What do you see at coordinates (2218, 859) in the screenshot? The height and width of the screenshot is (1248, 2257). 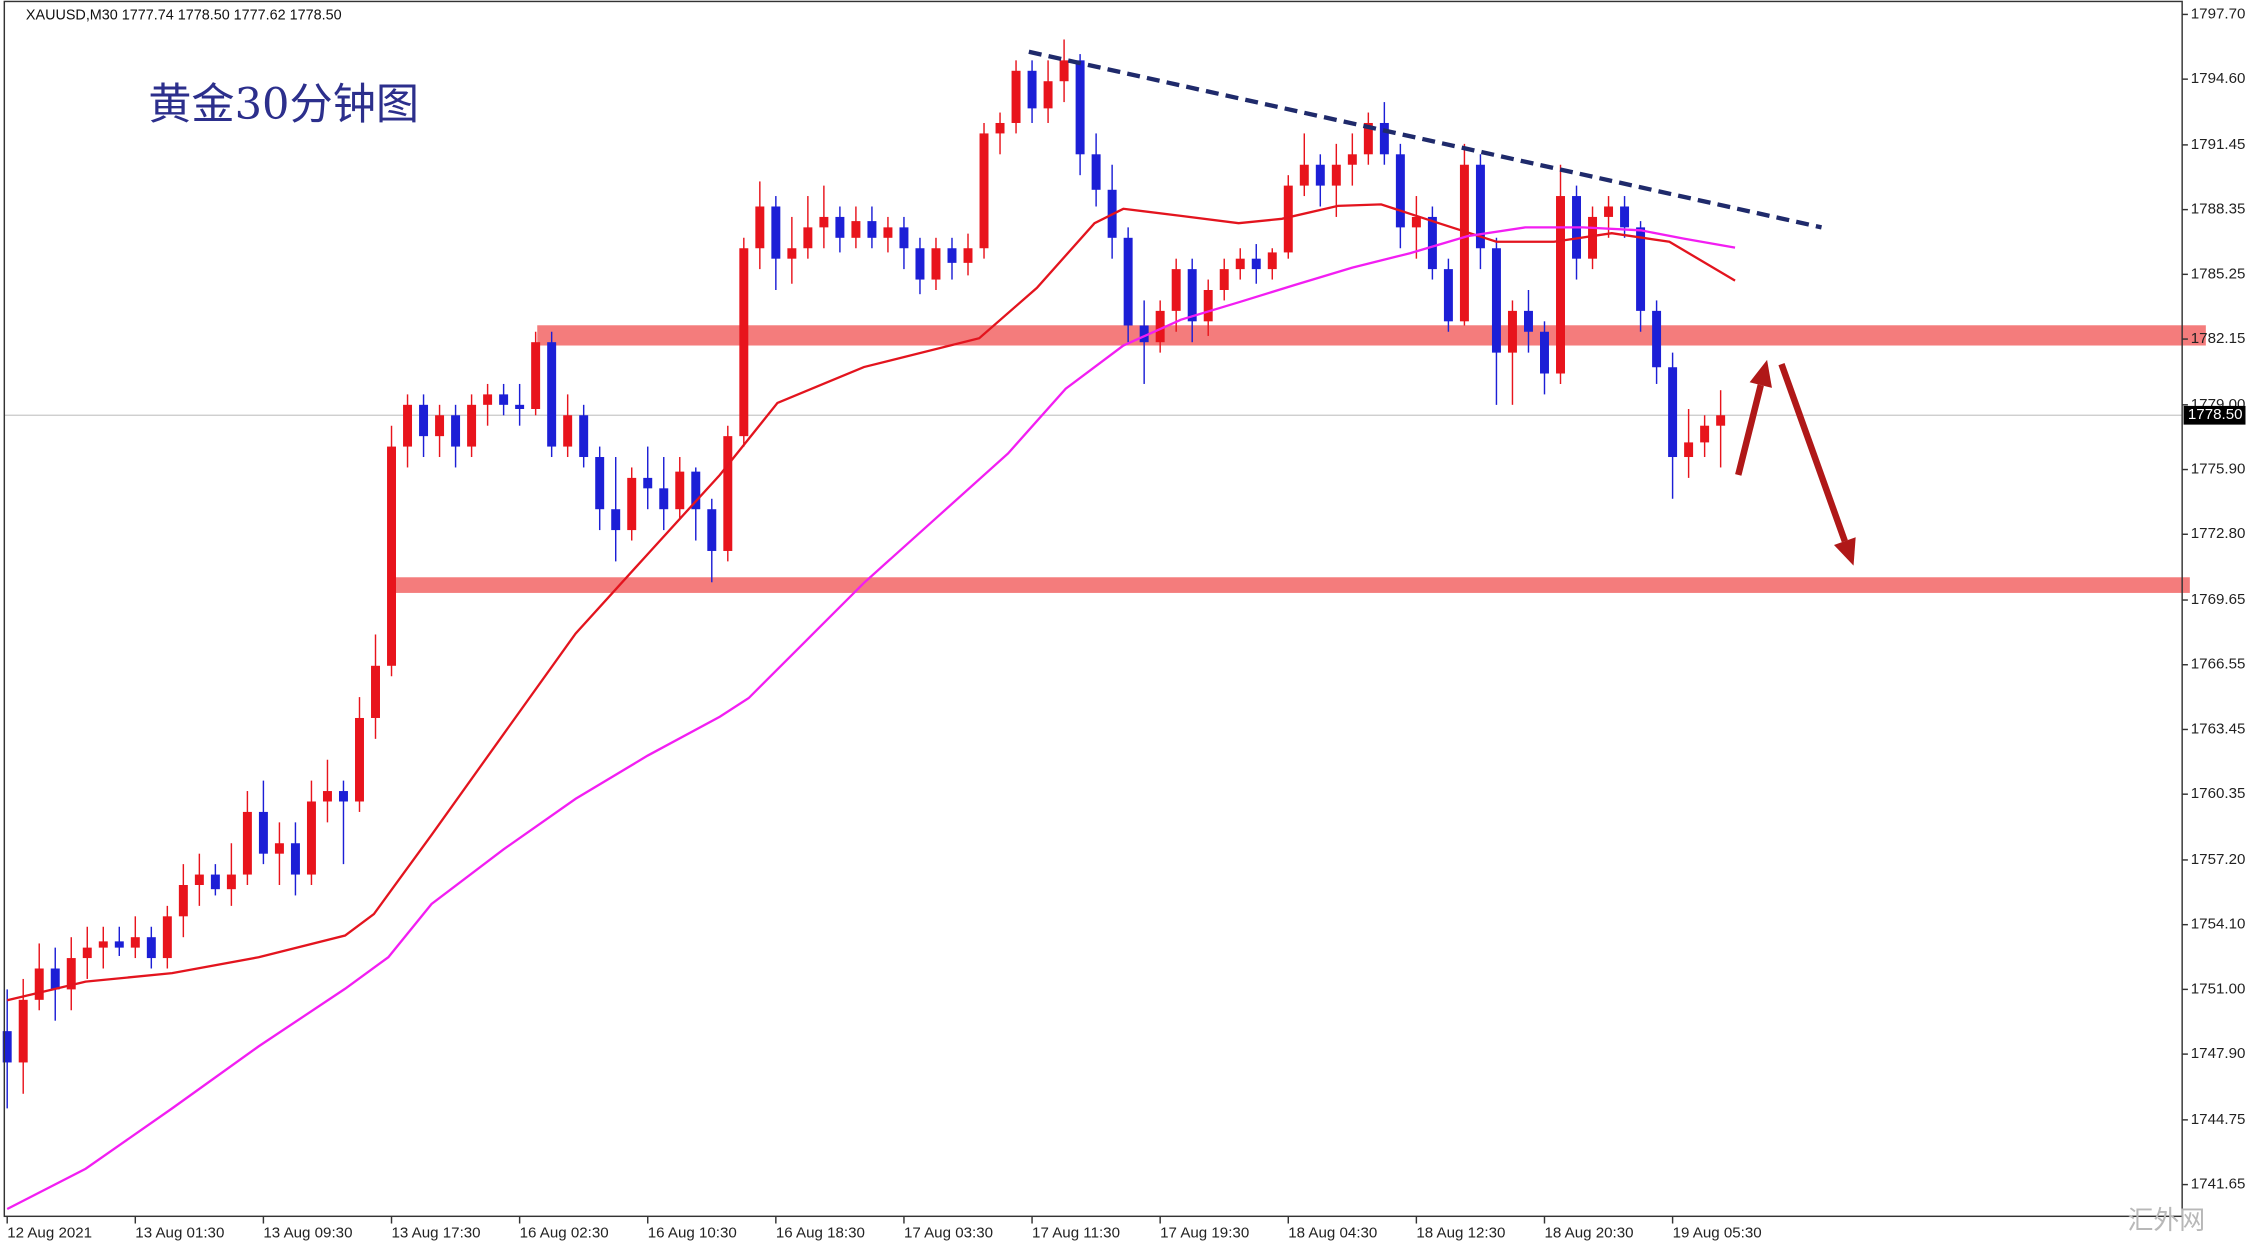 I see `y-tick-label: 1757.20` at bounding box center [2218, 859].